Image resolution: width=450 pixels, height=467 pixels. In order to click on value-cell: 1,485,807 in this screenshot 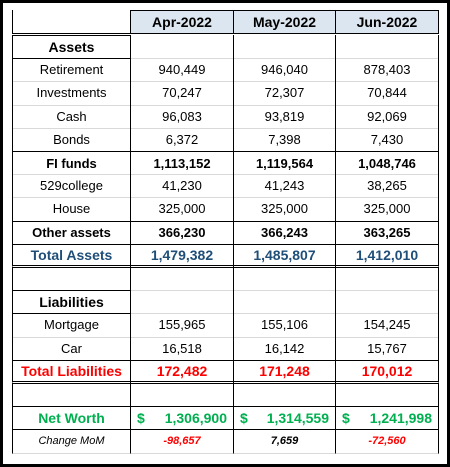, I will do `click(284, 255)`.